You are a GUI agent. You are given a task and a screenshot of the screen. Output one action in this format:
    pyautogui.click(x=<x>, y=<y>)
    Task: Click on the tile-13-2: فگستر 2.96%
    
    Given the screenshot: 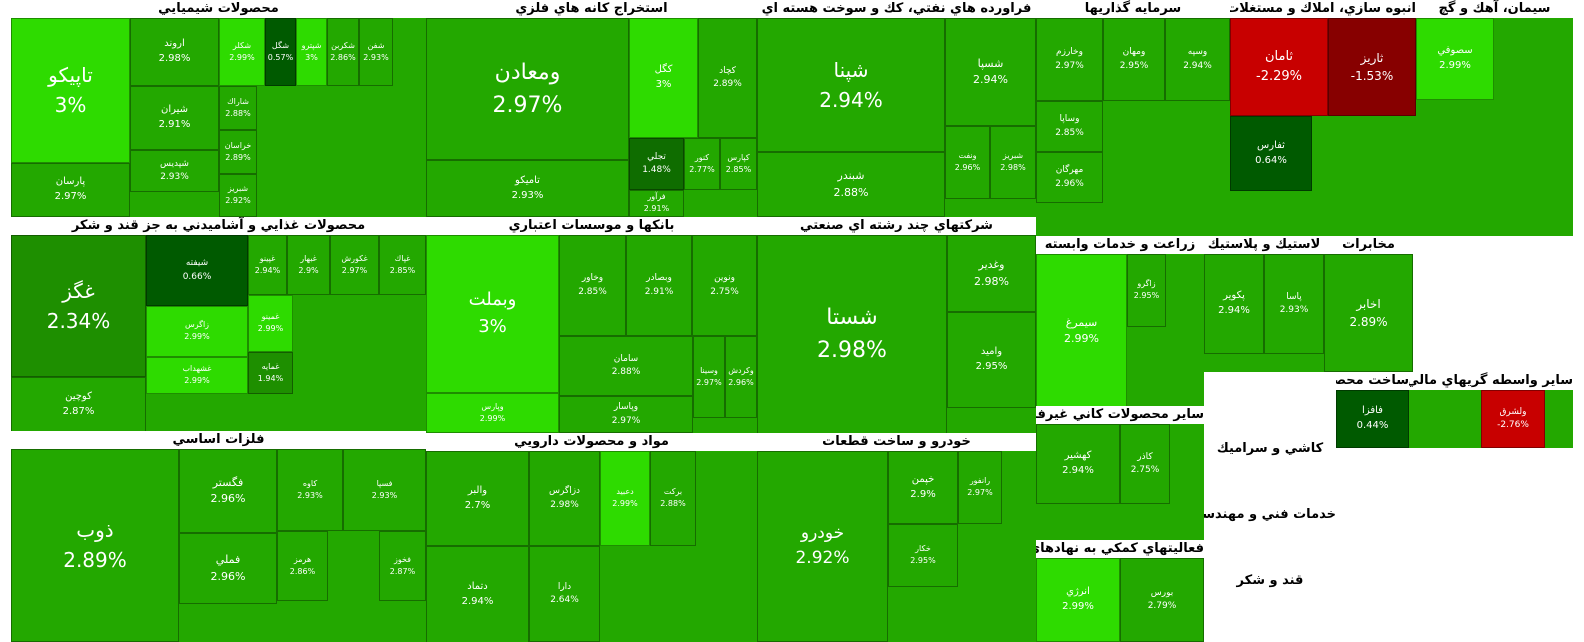 What is the action you would take?
    pyautogui.click(x=228, y=491)
    